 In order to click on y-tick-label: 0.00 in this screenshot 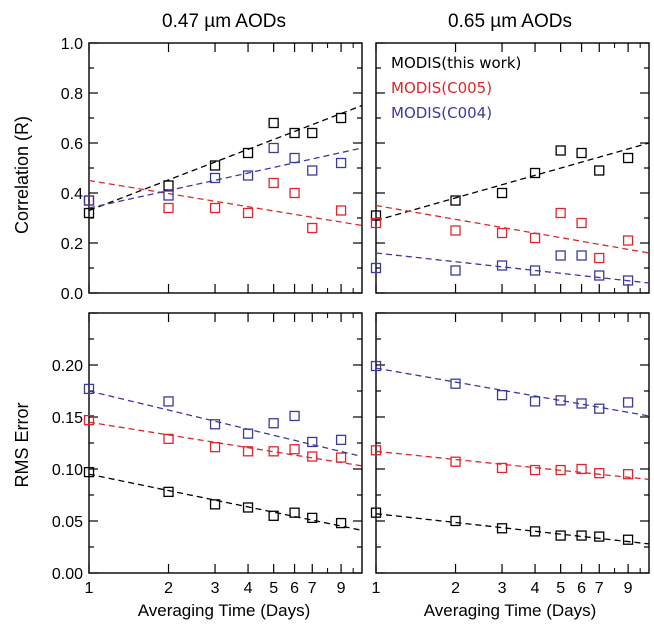, I will do `click(67, 574)`.